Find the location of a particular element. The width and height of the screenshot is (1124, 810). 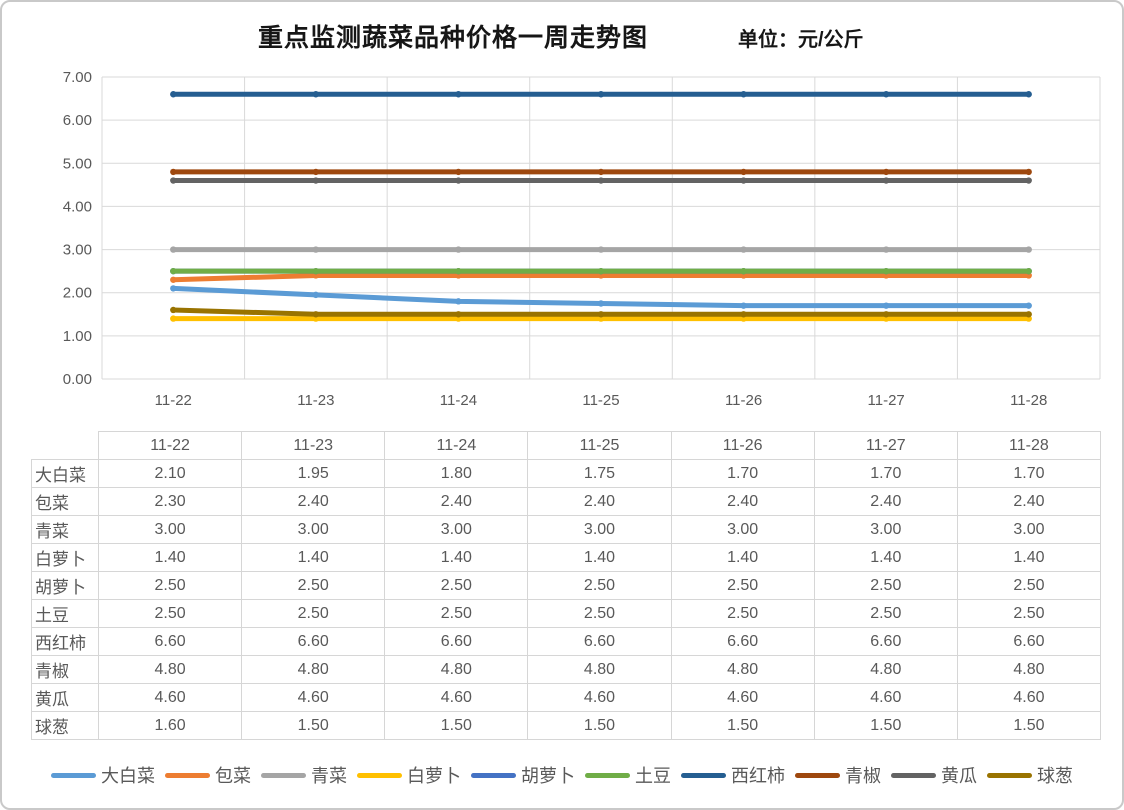

legend-item: 土豆 is located at coordinates (628, 775).